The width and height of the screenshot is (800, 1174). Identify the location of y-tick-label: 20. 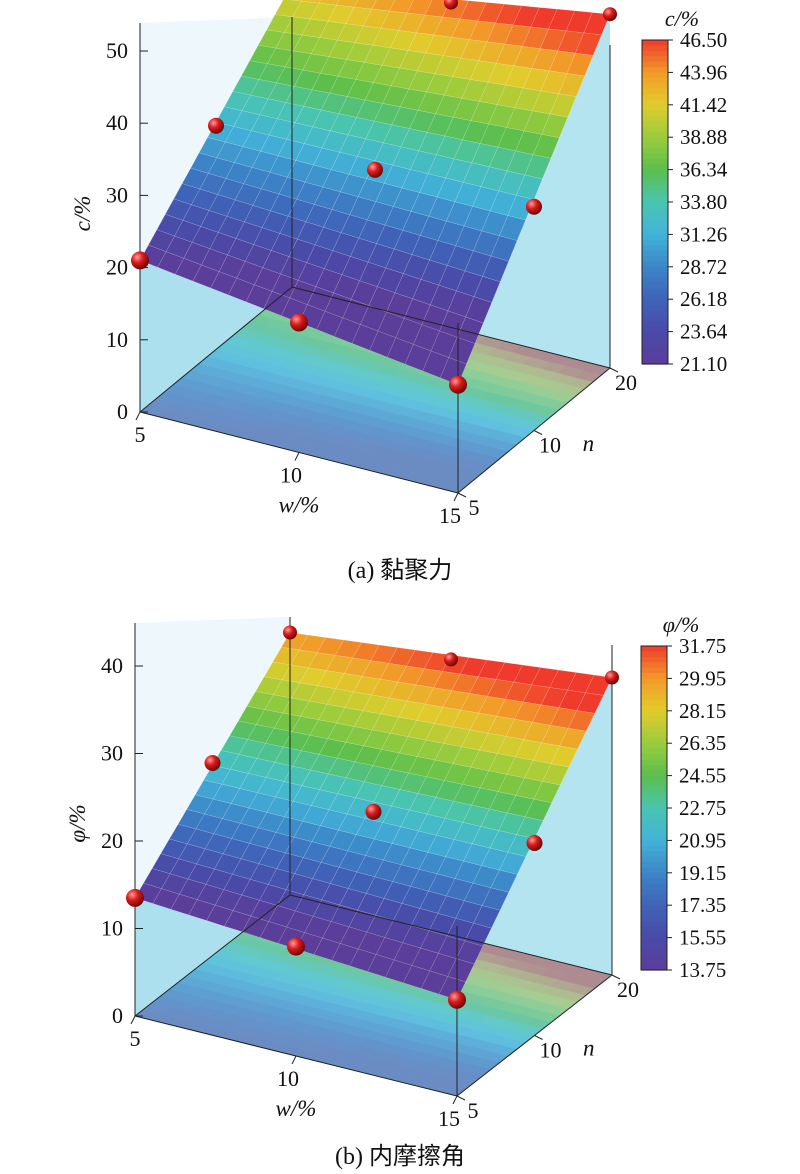
(626, 382).